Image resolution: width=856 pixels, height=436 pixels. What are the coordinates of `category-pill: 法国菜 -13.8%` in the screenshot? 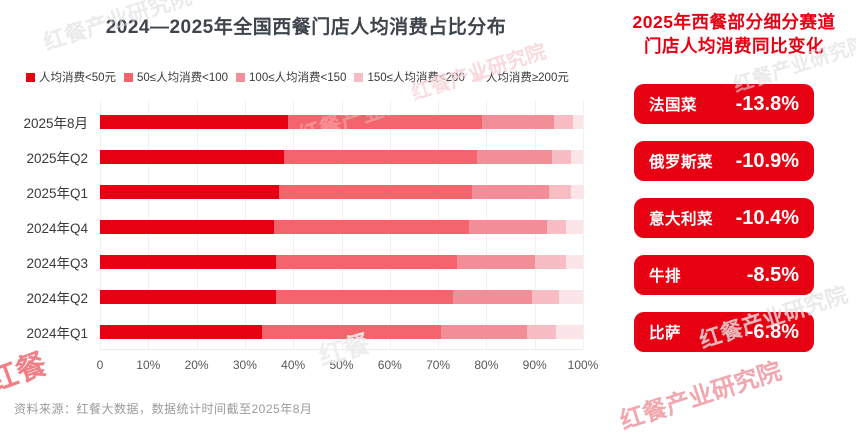 It's located at (724, 104).